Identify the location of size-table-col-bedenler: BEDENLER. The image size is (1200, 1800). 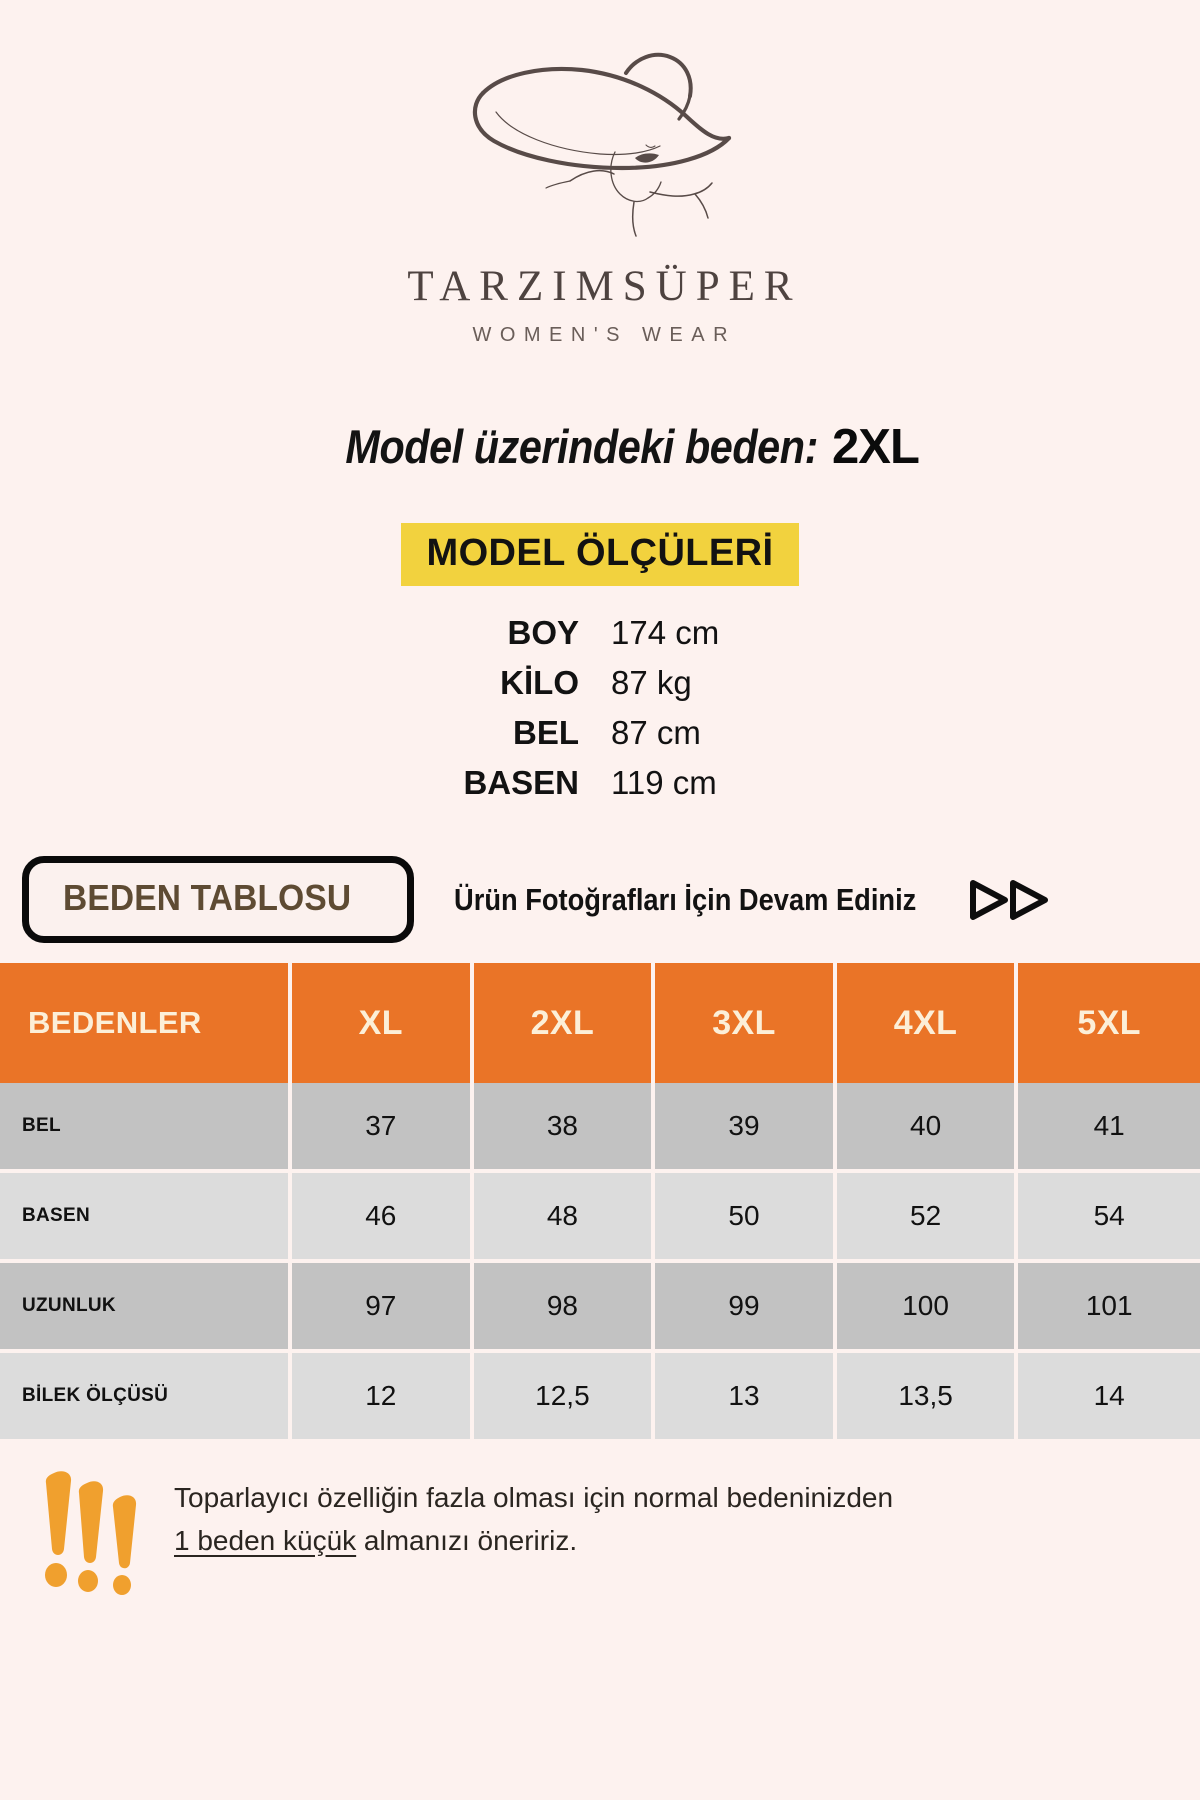
(146, 1023).